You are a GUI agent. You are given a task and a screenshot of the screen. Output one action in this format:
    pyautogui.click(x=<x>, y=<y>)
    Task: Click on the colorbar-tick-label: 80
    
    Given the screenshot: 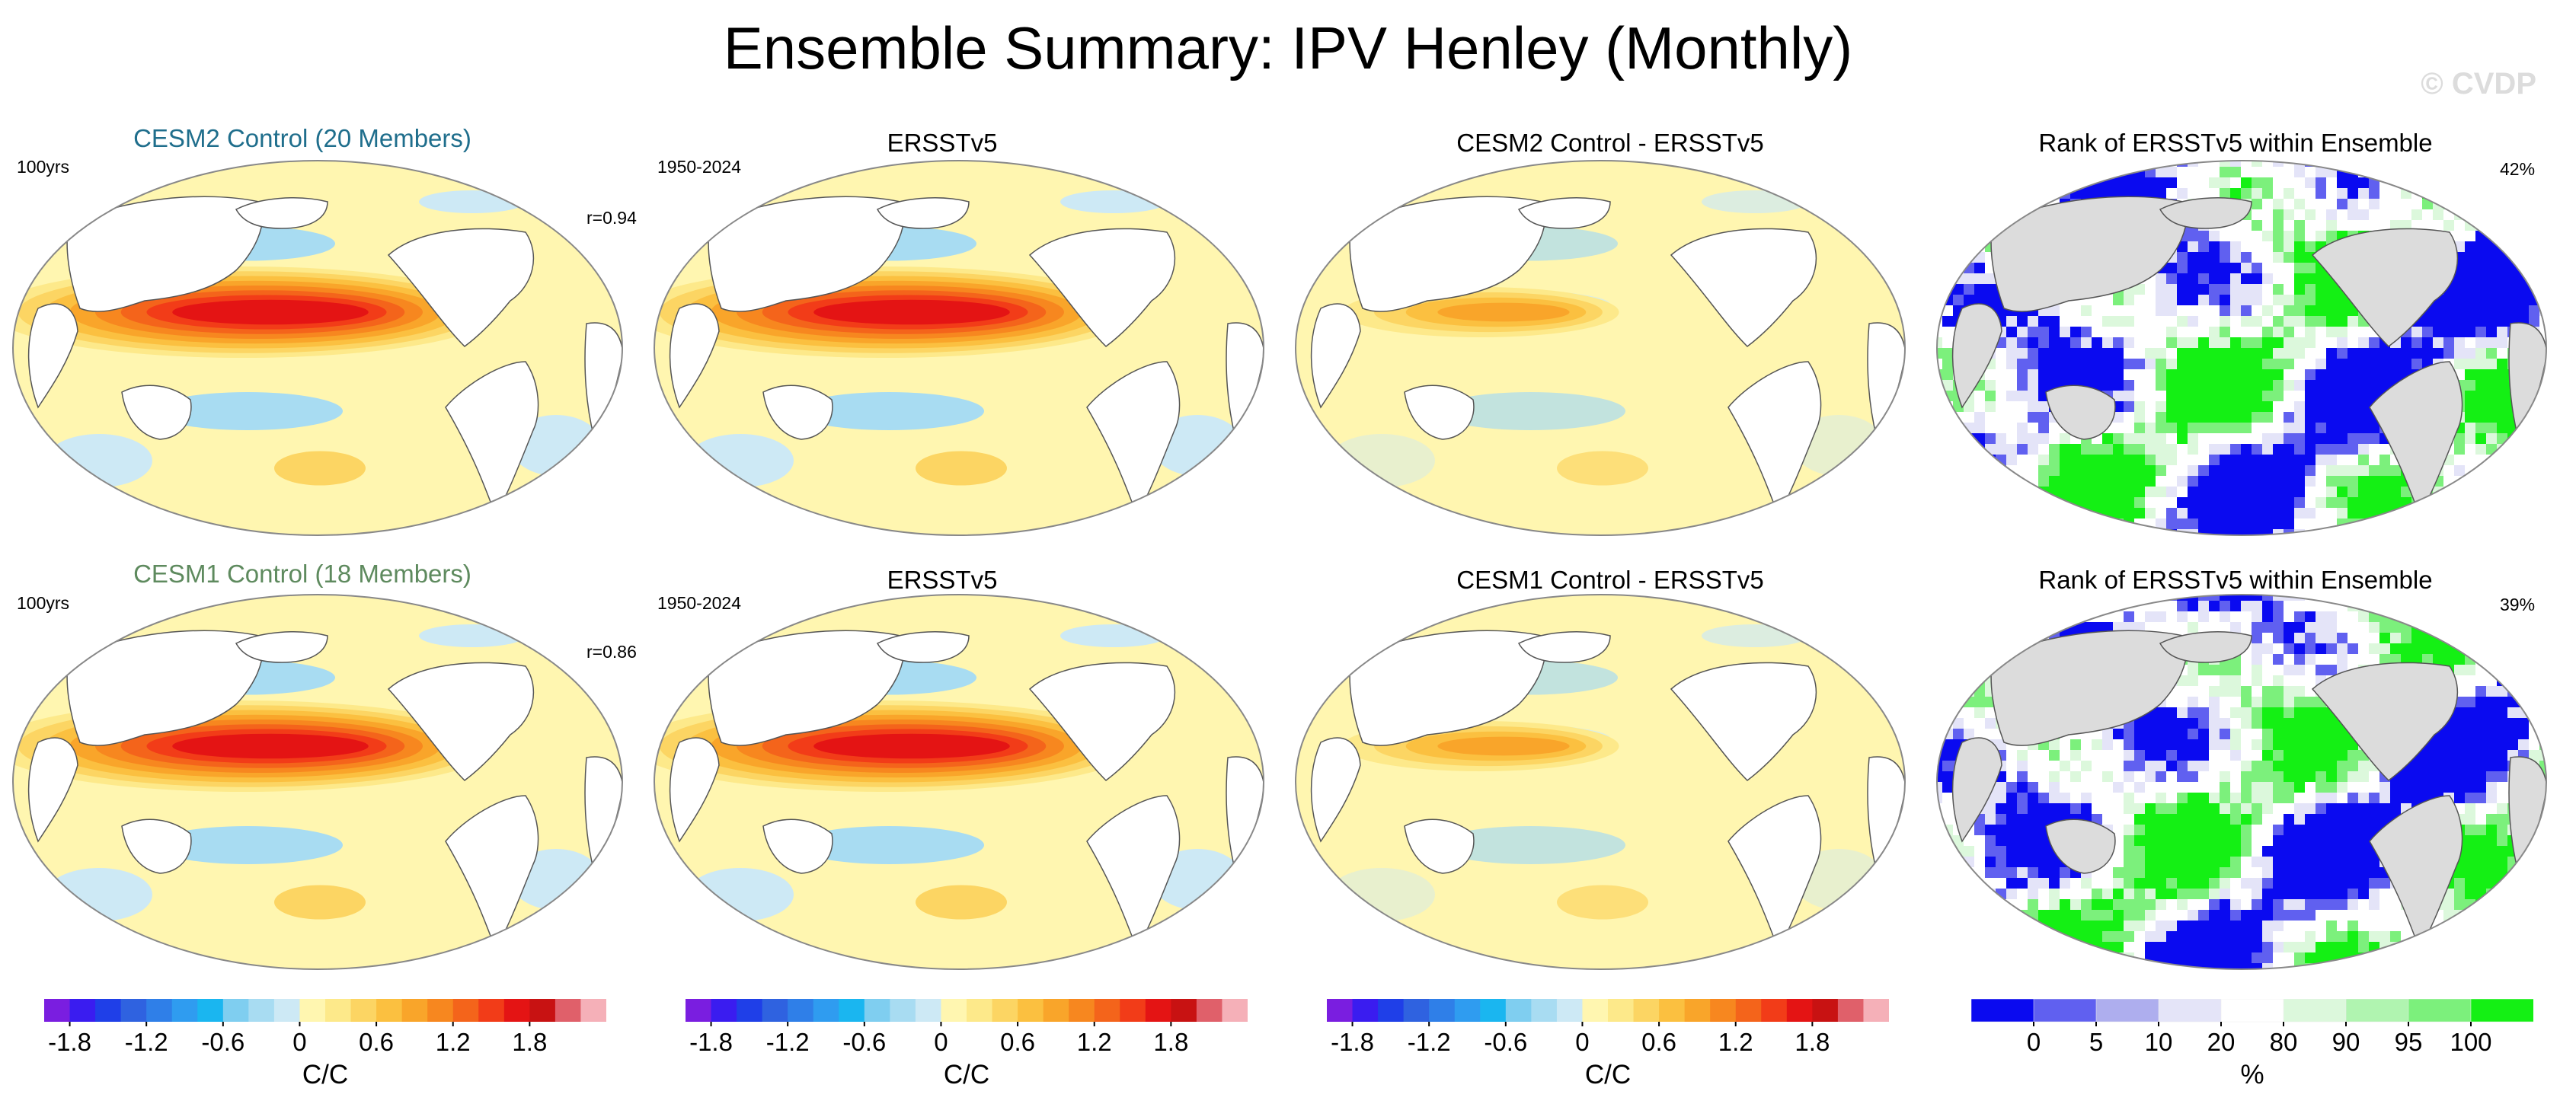 What is the action you would take?
    pyautogui.click(x=2283, y=1042)
    